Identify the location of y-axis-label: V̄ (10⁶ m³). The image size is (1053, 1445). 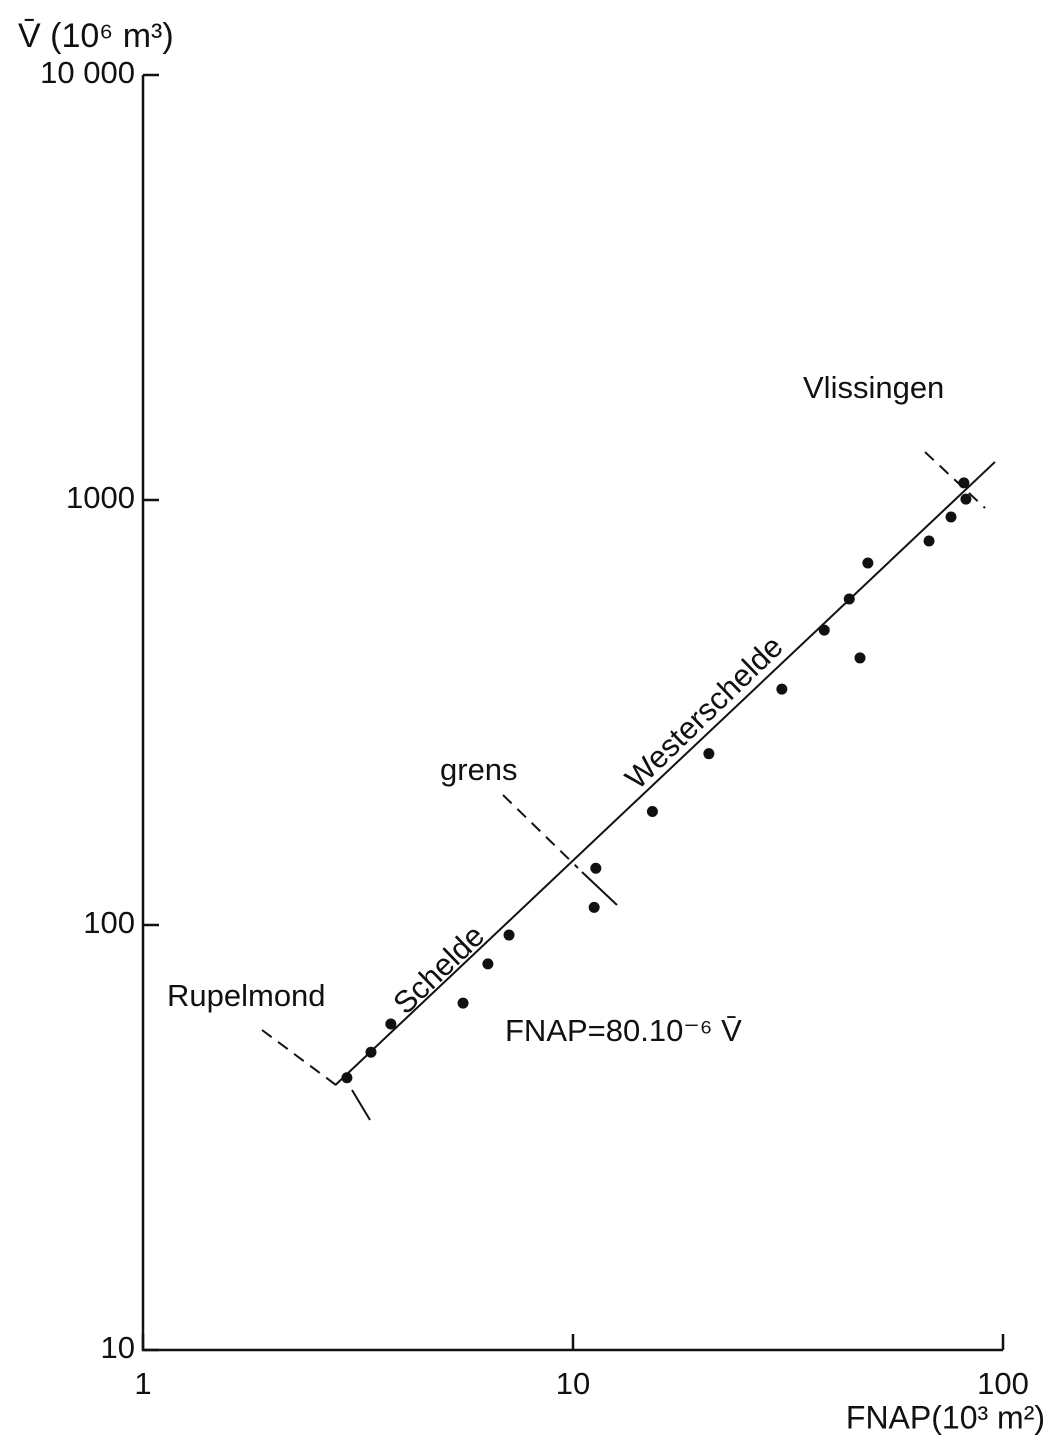
(96, 36).